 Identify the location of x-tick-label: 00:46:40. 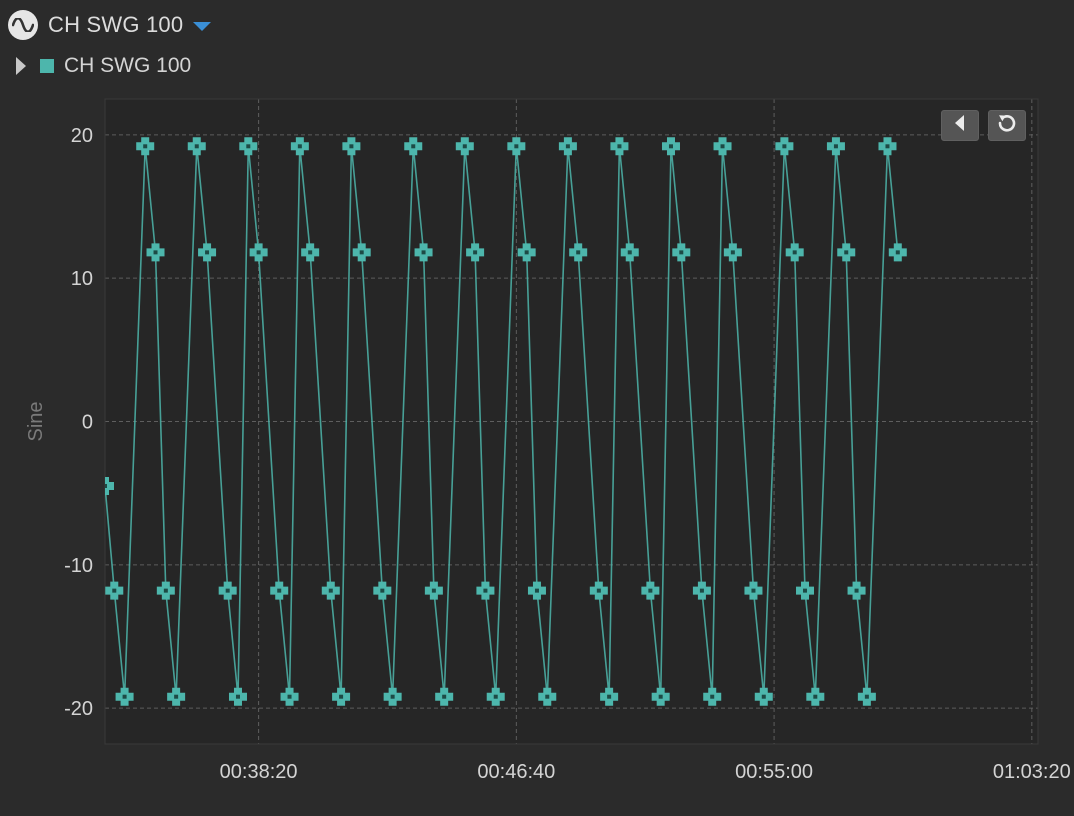
(516, 772).